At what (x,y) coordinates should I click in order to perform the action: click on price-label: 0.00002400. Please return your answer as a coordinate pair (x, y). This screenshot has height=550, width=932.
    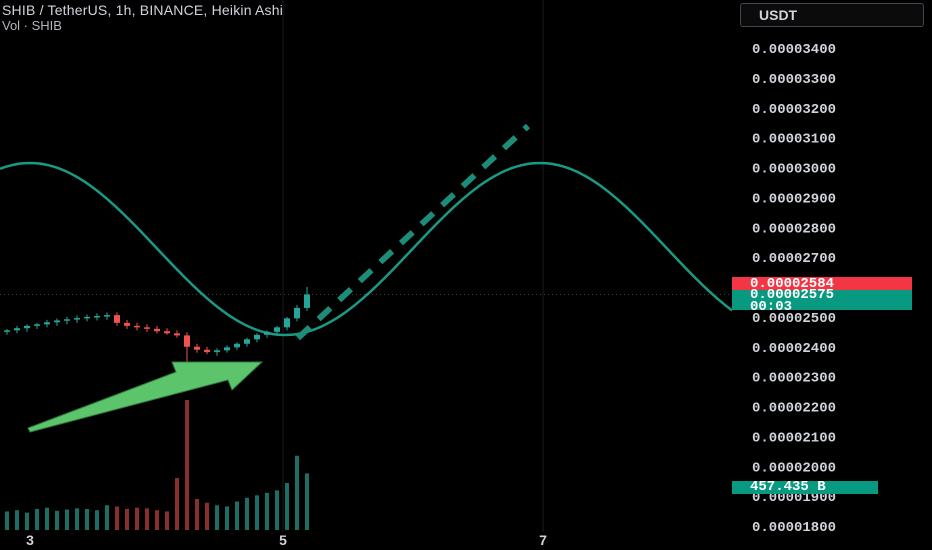
    Looking at the image, I should click on (794, 349).